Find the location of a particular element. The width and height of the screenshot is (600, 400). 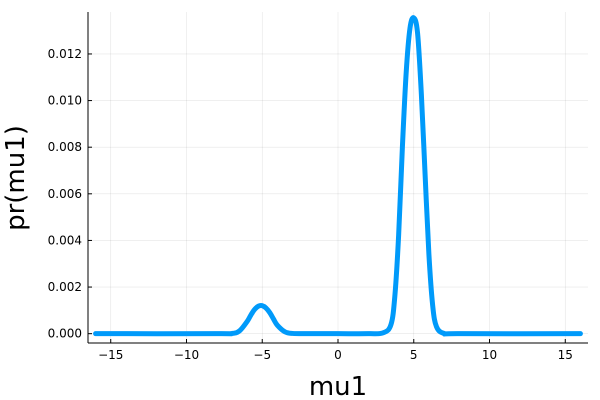

x-tick-label: 0 is located at coordinates (338, 355).